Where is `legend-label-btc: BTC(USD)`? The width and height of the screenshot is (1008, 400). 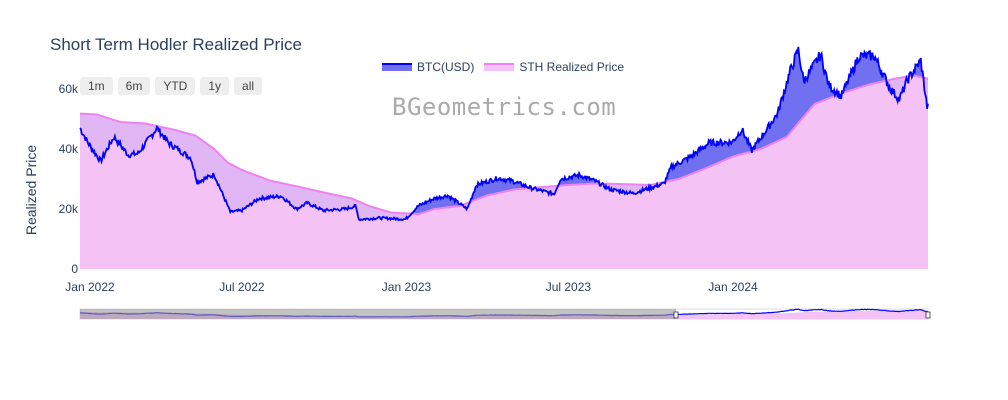
legend-label-btc: BTC(USD) is located at coordinates (446, 67).